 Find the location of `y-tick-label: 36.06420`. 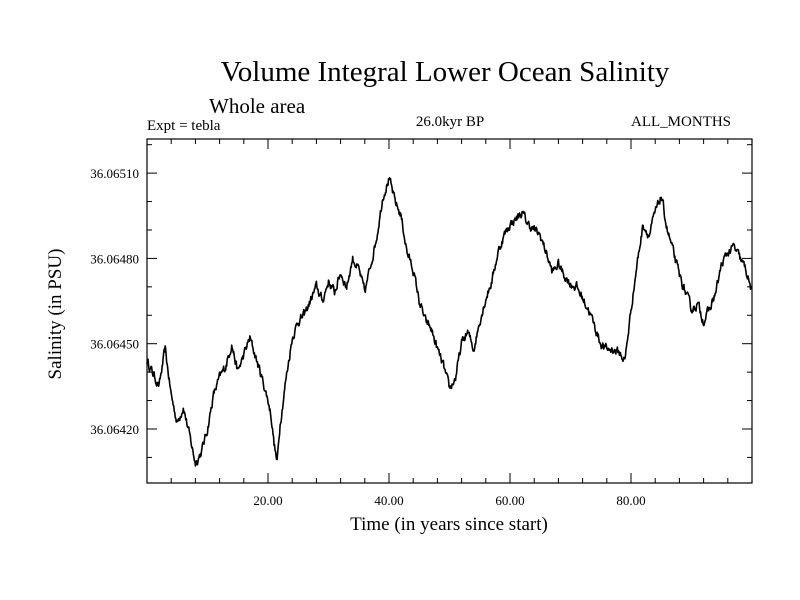

y-tick-label: 36.06420 is located at coordinates (114, 429).